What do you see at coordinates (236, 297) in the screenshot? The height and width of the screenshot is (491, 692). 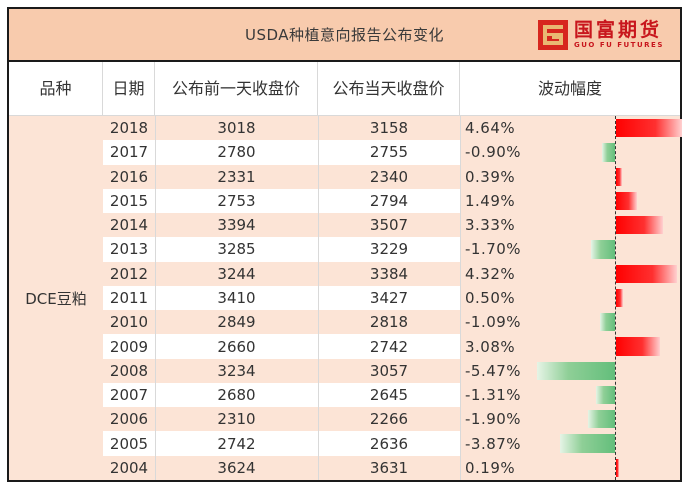 I see `prev-close-cell: 3410` at bounding box center [236, 297].